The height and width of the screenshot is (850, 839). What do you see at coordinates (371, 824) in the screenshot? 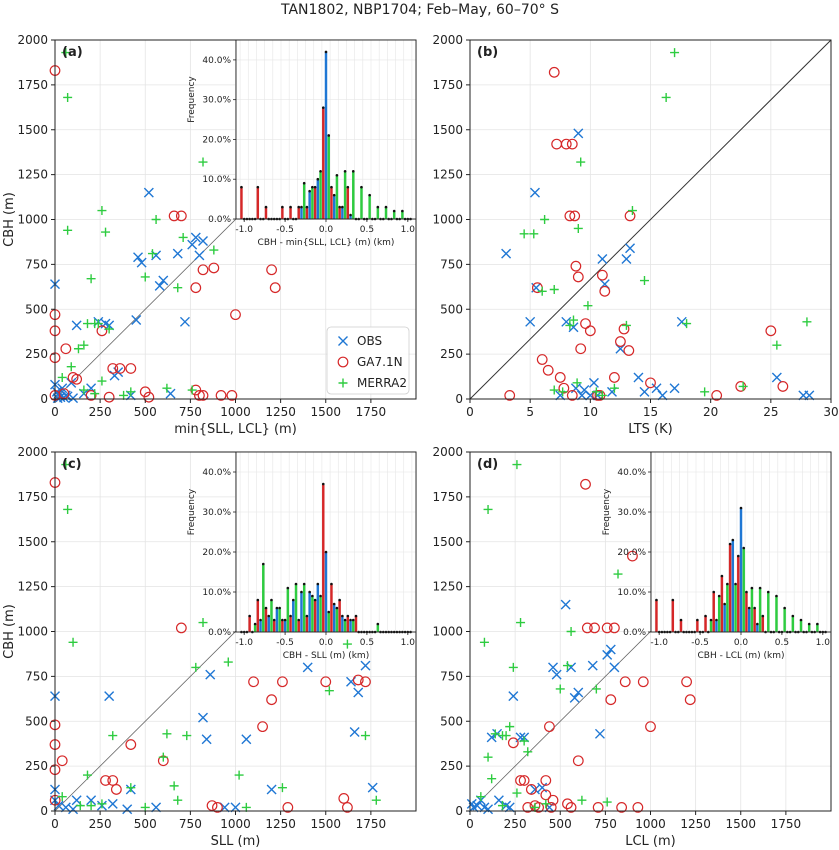
I see `x-tick-label: 1750` at bounding box center [371, 824].